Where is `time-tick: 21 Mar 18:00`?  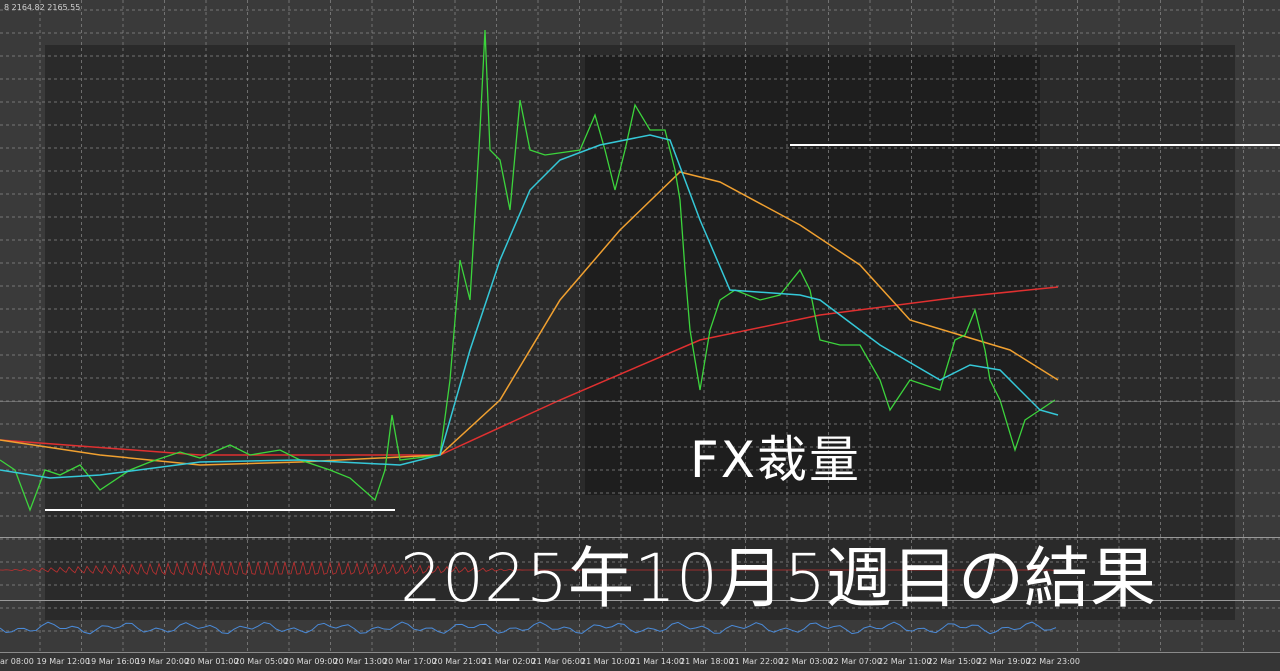 time-tick: 21 Mar 18:00 is located at coordinates (707, 661).